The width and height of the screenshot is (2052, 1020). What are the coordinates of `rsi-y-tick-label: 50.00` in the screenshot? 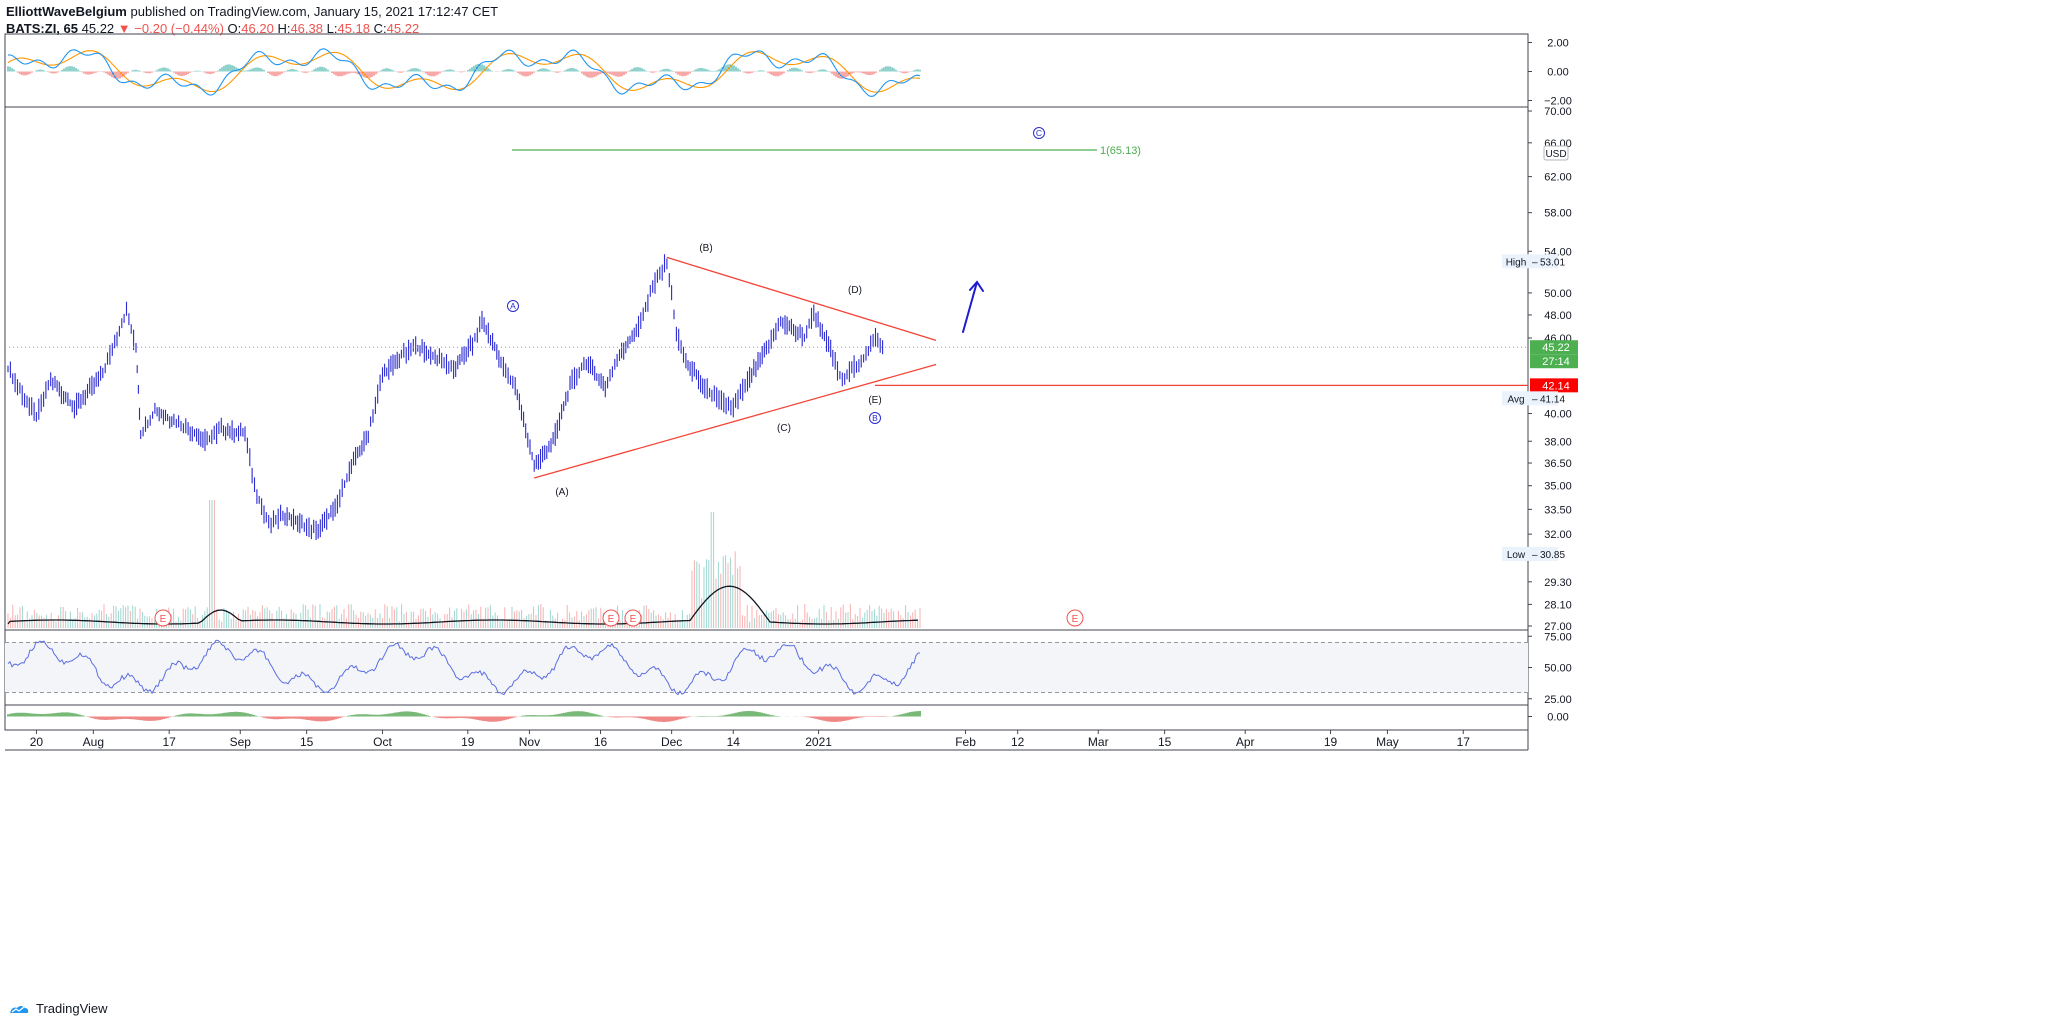 It's located at (1558, 669).